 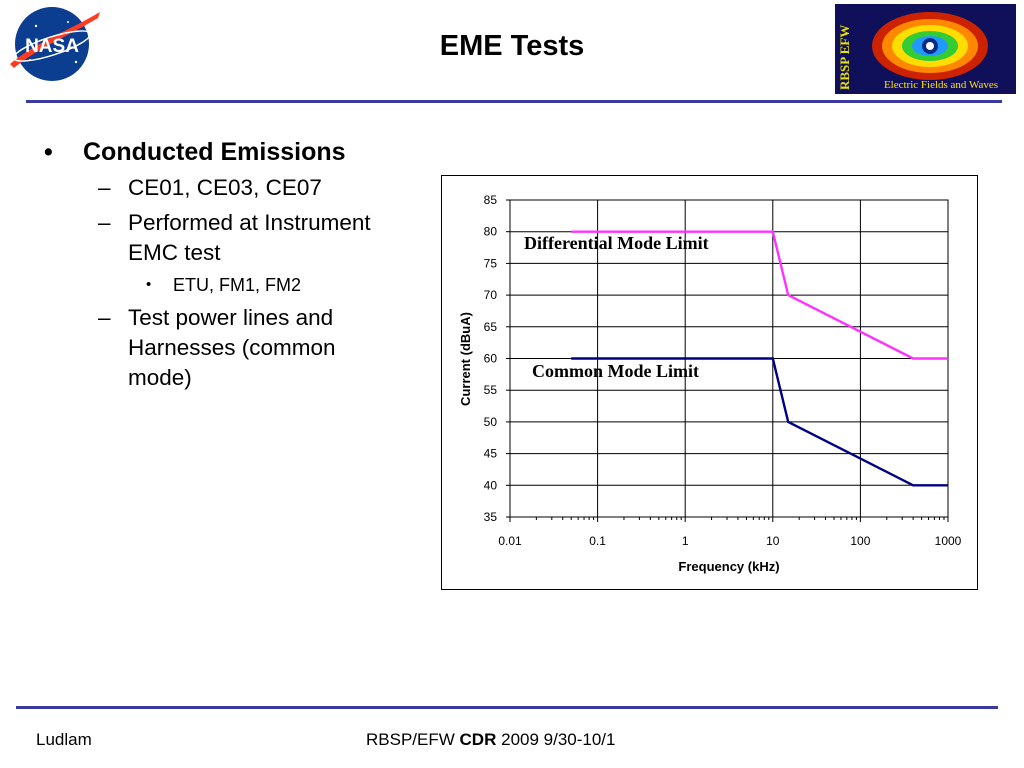 I want to click on x-tick-label: 100, so click(x=860, y=541).